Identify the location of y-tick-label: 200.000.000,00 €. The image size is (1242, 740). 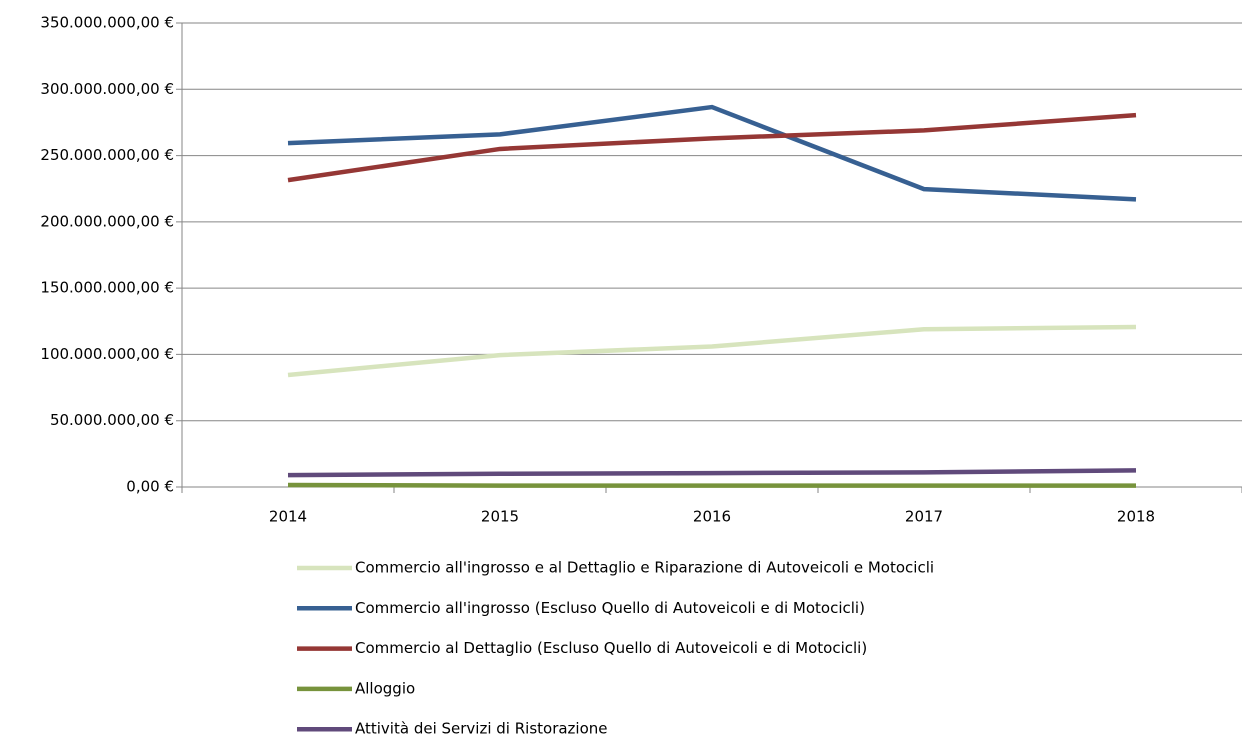
(107, 221).